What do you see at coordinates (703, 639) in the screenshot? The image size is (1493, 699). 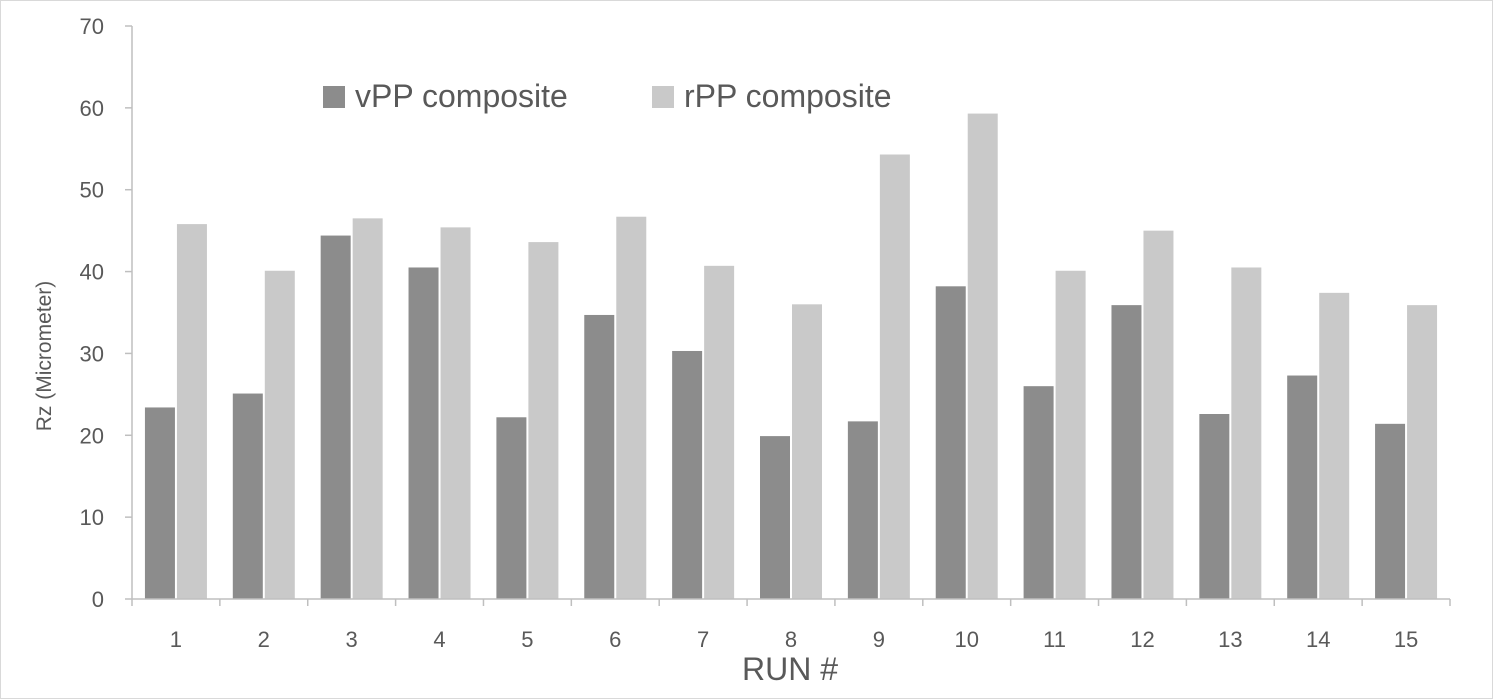 I see `x-tick-label: 7` at bounding box center [703, 639].